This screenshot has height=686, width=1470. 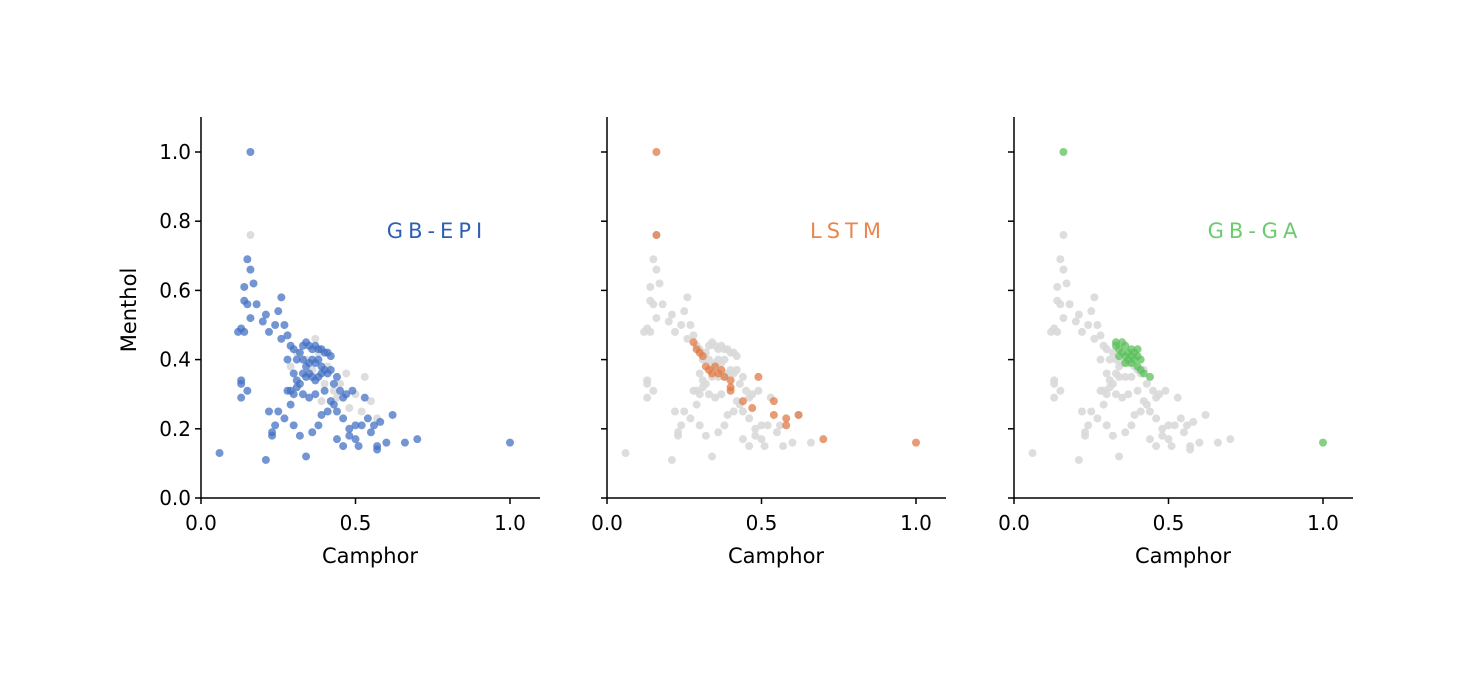 I want to click on x-tick-label: 1.0, so click(x=510, y=523).